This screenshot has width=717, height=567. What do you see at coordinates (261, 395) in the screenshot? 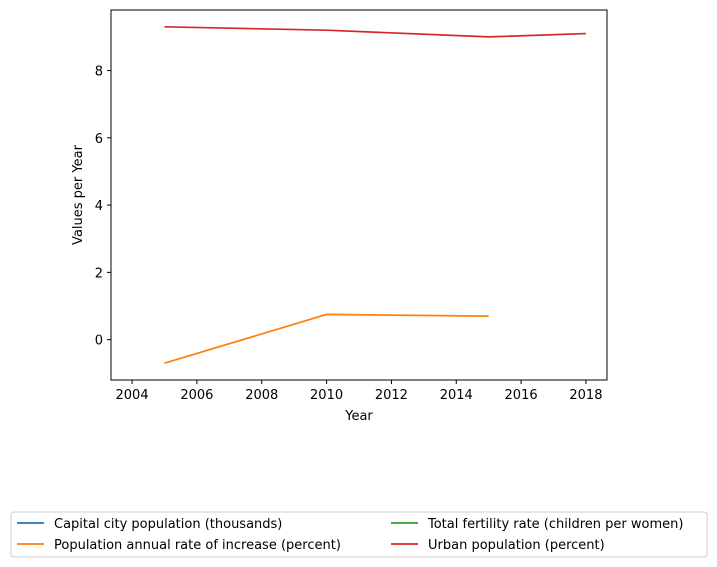
I see `x-tick-label: 2008` at bounding box center [261, 395].